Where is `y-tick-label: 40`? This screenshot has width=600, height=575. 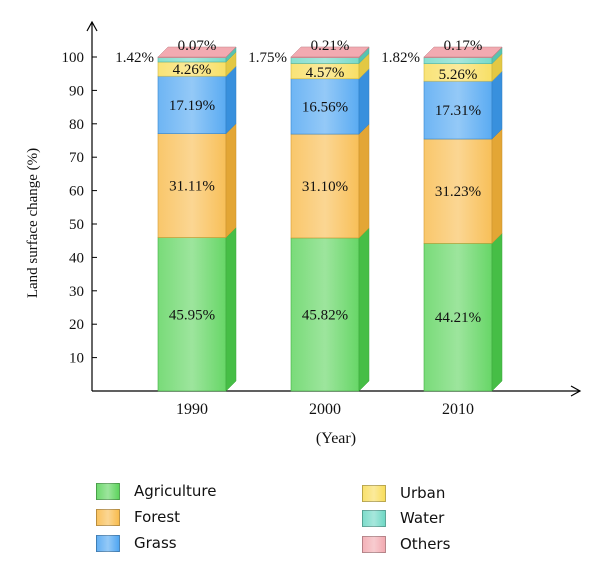
y-tick-label: 40 is located at coordinates (76, 258).